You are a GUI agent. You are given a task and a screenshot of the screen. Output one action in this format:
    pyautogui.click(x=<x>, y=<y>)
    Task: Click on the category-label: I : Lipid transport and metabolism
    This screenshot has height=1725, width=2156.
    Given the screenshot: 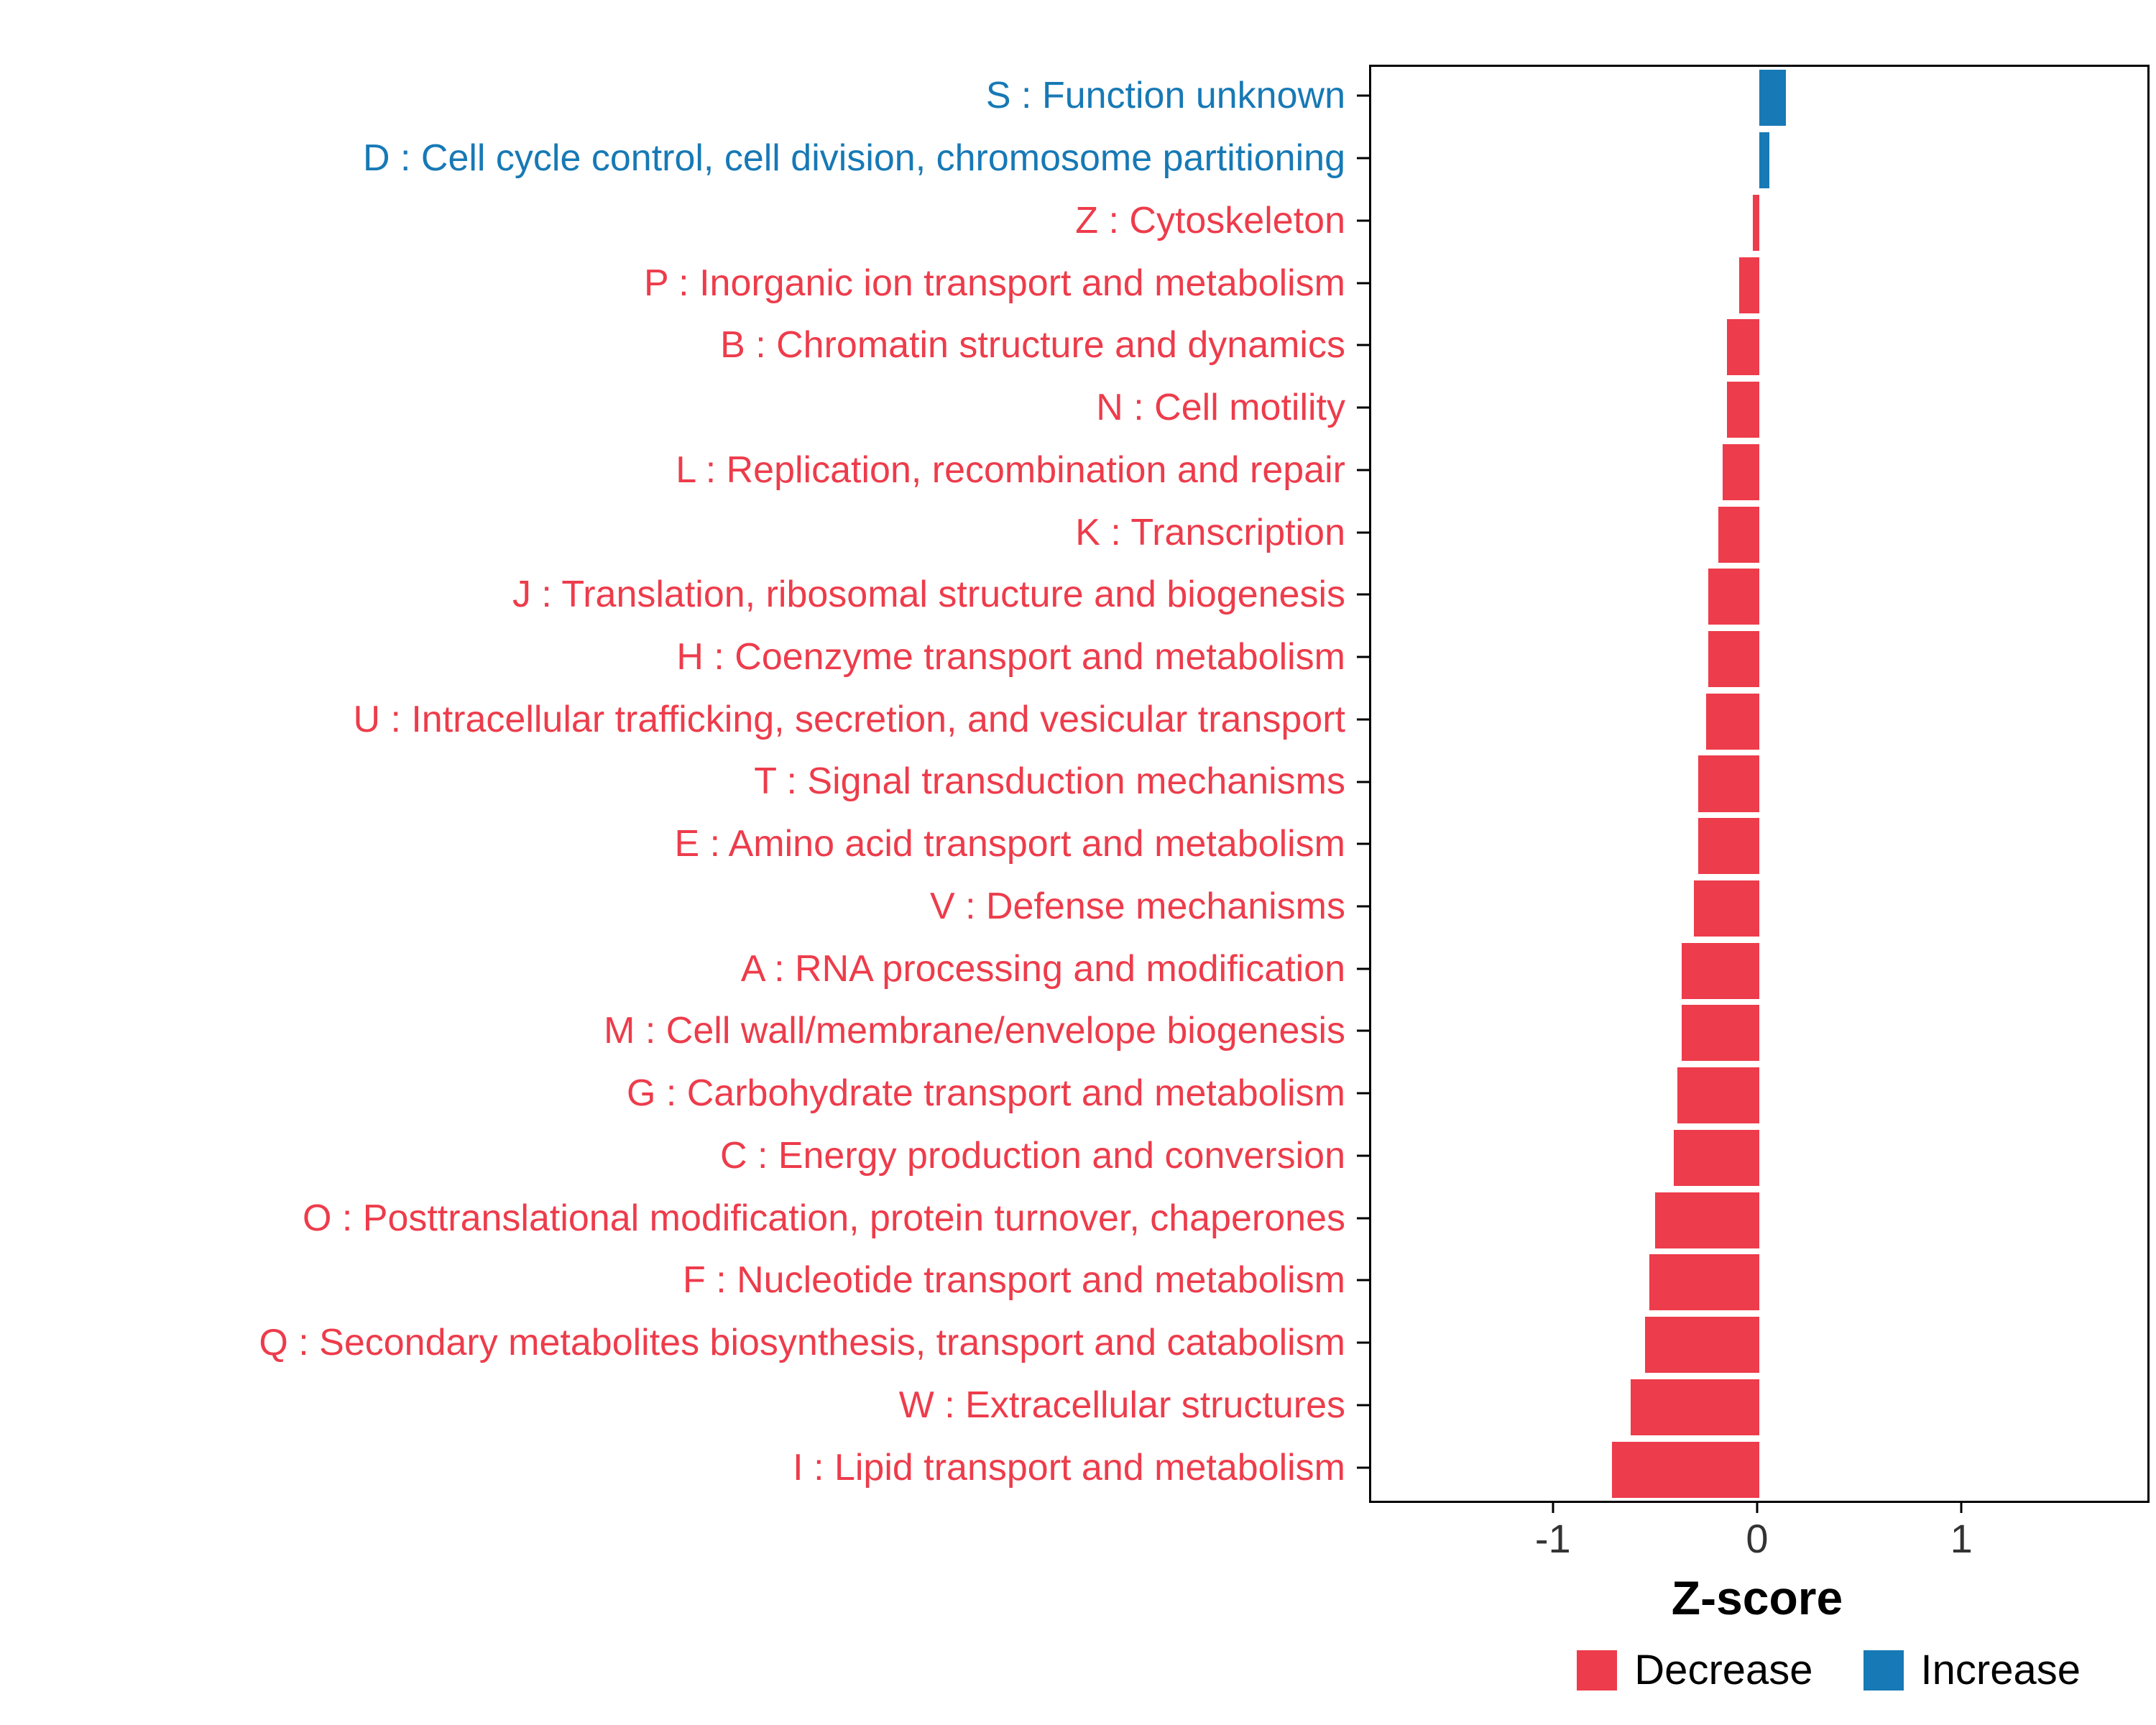 What is the action you would take?
    pyautogui.click(x=1069, y=1467)
    